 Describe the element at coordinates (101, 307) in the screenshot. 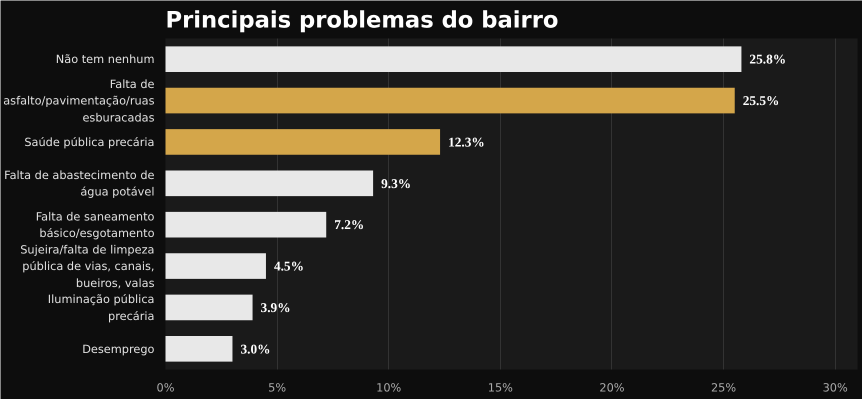

I see `y-tick-label: Iluminação pública precária` at that location.